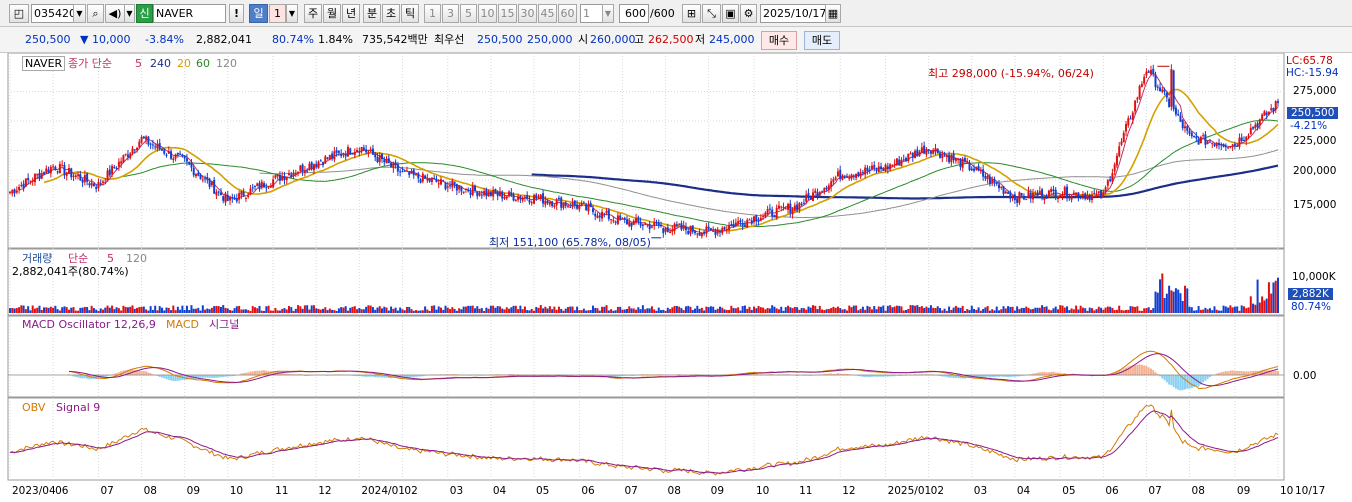  I want to click on range-field: 600, so click(634, 13).